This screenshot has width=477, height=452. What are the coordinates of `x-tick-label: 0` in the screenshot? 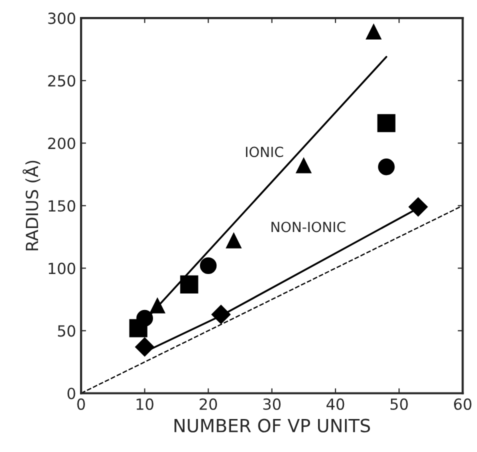 It's located at (81, 404).